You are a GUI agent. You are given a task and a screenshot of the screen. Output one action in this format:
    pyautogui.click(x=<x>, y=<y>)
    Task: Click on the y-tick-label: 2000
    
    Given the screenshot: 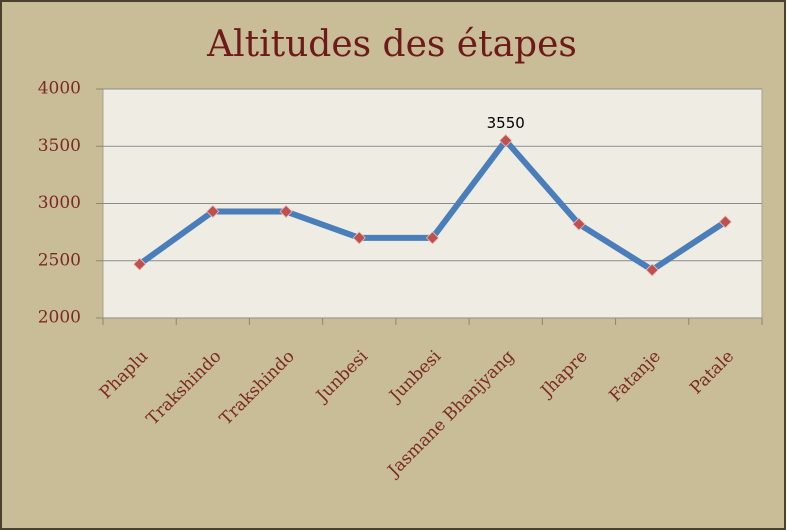 What is the action you would take?
    pyautogui.click(x=59, y=318)
    